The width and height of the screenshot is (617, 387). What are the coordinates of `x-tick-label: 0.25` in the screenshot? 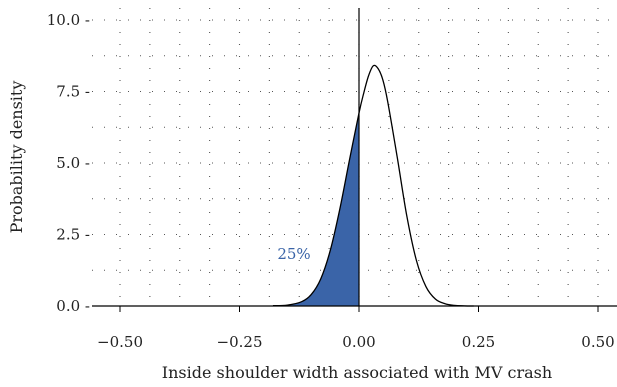 It's located at (478, 342).